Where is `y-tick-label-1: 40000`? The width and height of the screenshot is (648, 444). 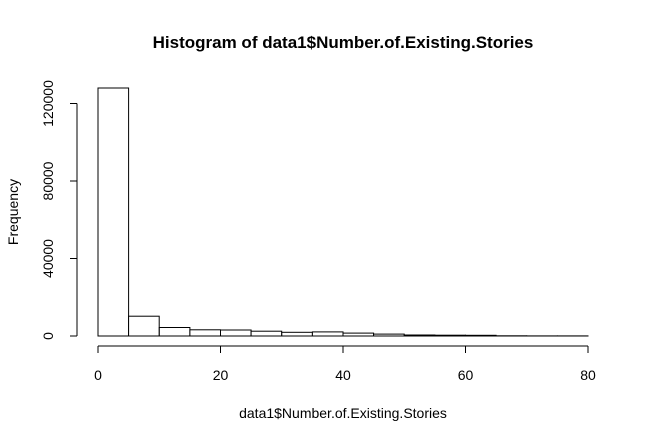 y-tick-label-1: 40000 is located at coordinates (48, 258).